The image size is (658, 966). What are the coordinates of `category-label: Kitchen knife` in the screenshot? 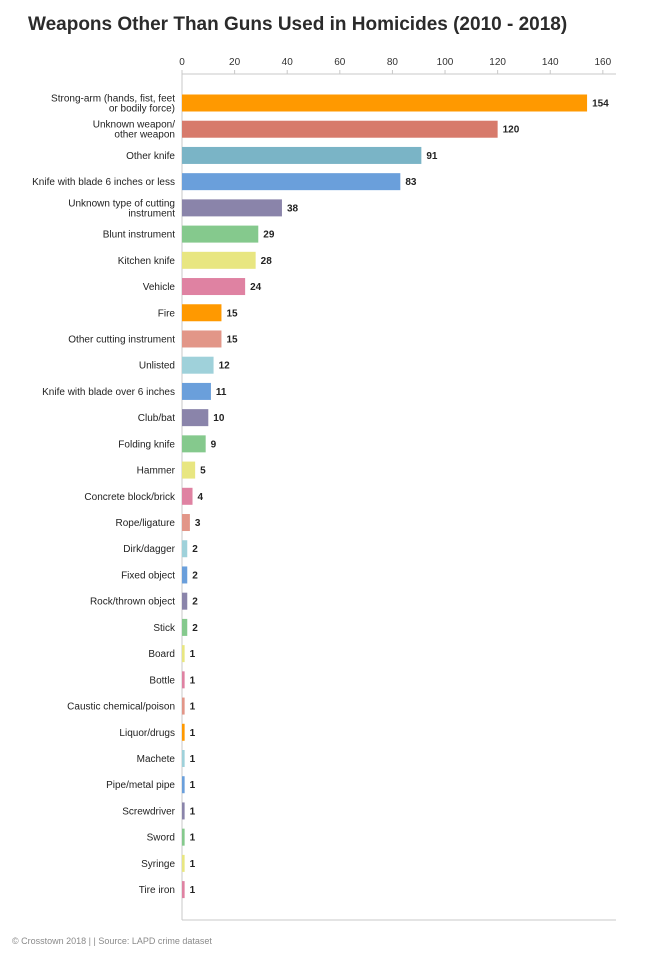 It's located at (147, 261).